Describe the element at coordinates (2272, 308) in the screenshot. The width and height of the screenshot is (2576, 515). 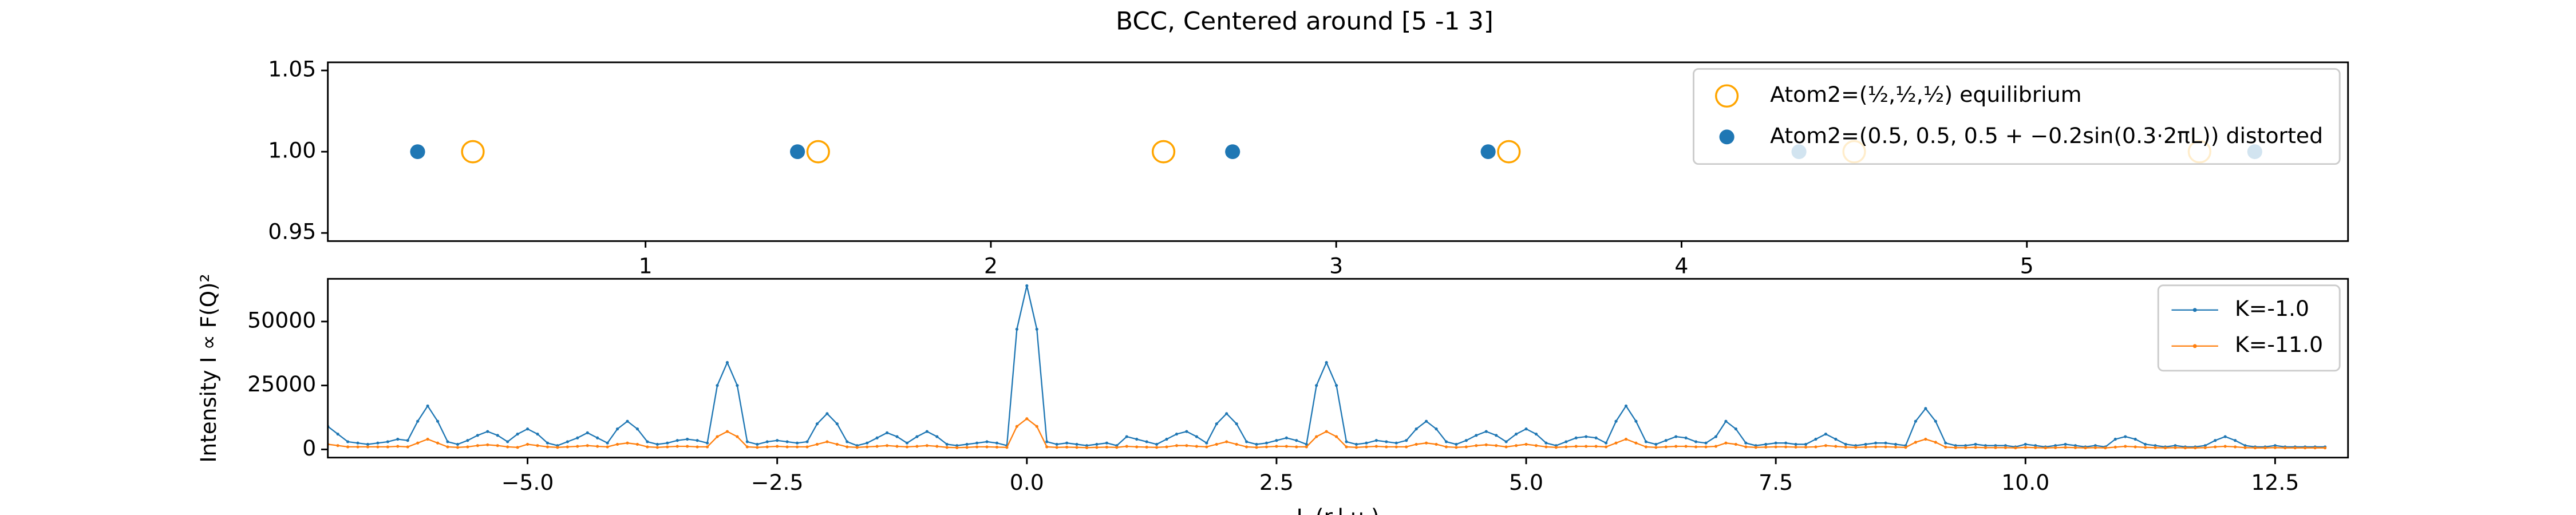
I see `legend-label: K=-1.0` at that location.